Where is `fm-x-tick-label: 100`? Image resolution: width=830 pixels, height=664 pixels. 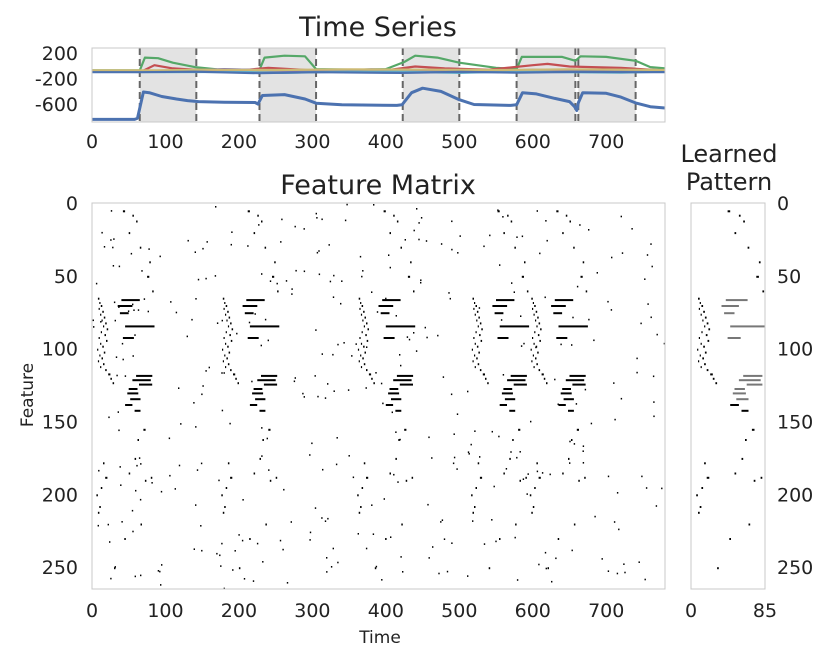 fm-x-tick-label: 100 is located at coordinates (165, 611).